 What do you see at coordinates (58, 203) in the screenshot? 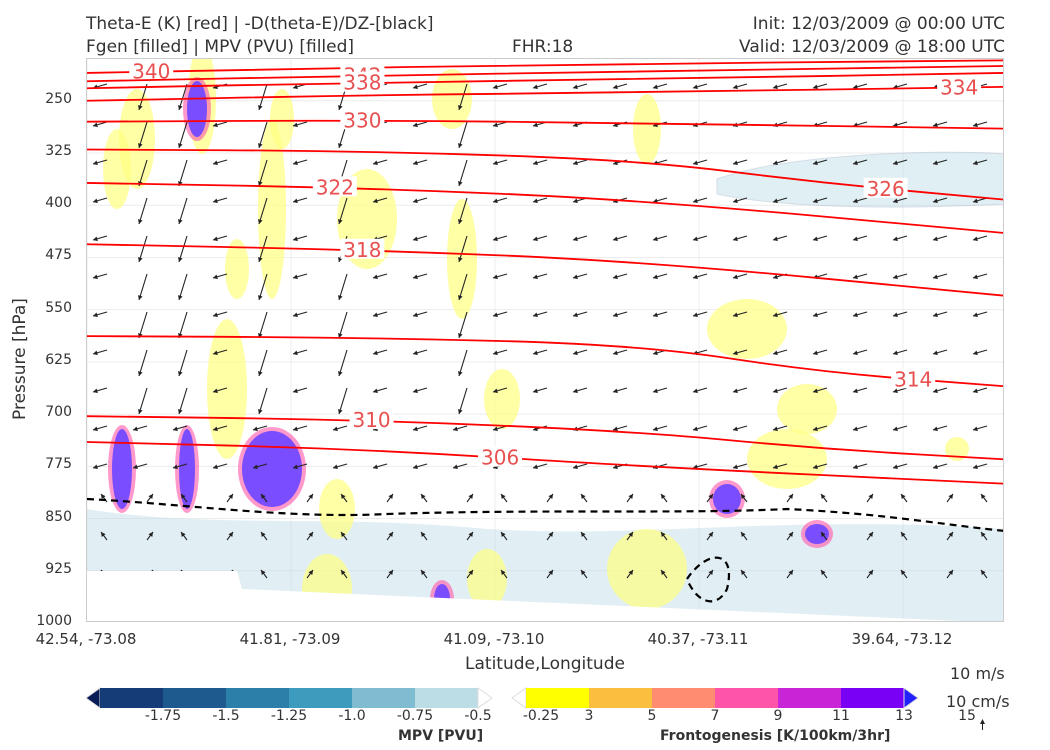
I see `y-tick-label: 400` at bounding box center [58, 203].